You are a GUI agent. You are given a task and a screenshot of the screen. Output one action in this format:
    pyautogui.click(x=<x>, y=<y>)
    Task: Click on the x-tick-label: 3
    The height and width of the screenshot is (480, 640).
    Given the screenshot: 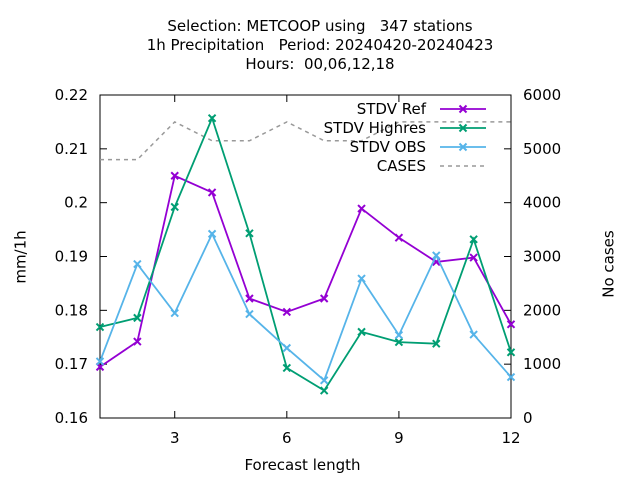 What is the action you would take?
    pyautogui.click(x=175, y=438)
    